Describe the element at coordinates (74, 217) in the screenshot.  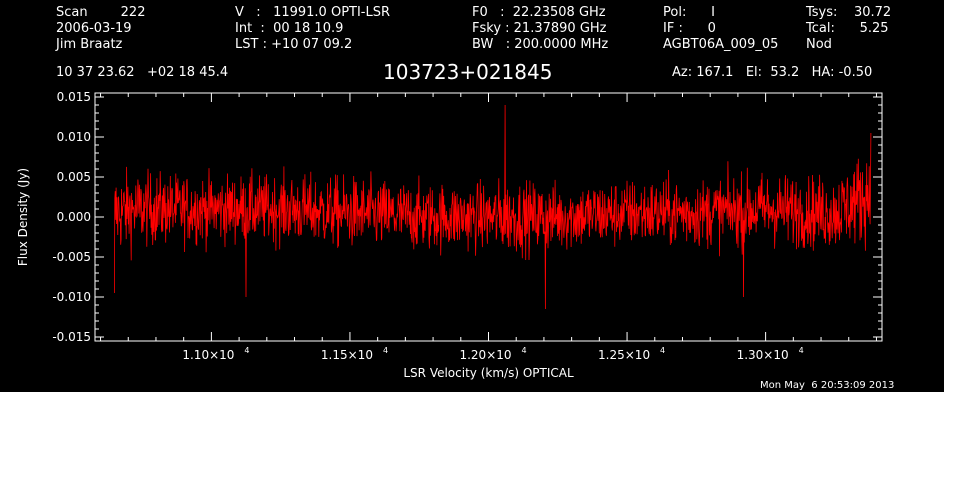
I see `y-tick-label: 0.000` at that location.